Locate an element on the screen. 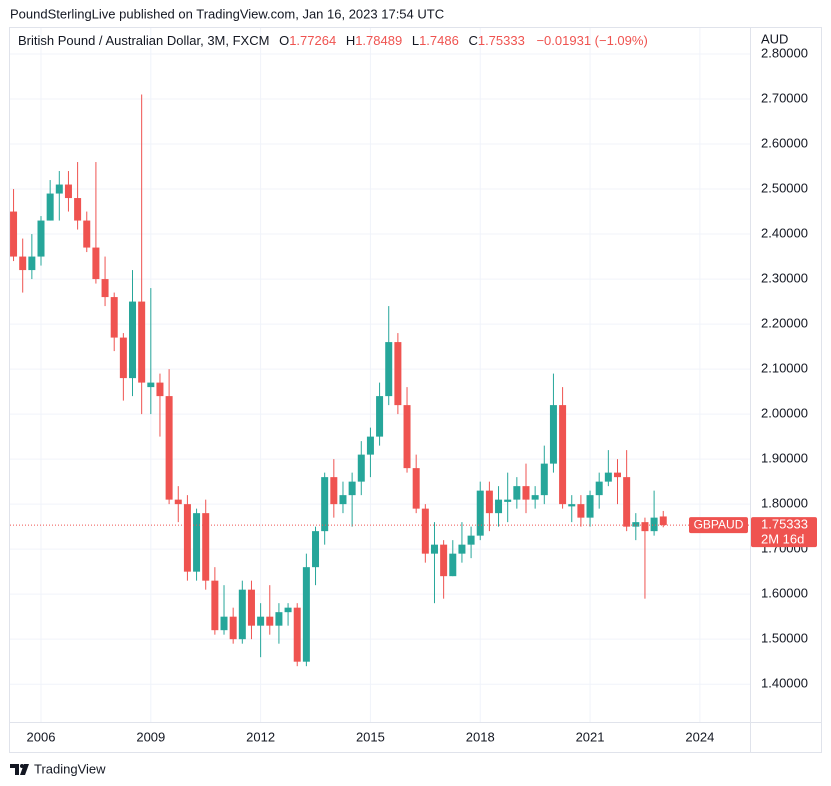 The height and width of the screenshot is (786, 831). legend-o: O is located at coordinates (284, 40).